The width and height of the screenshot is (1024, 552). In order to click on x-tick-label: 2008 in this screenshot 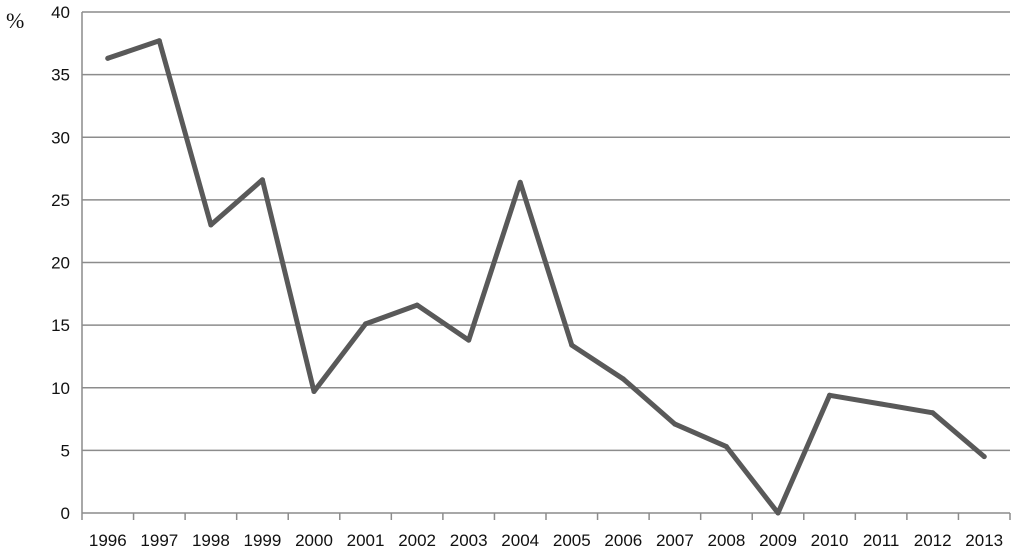, I will do `click(727, 540)`.